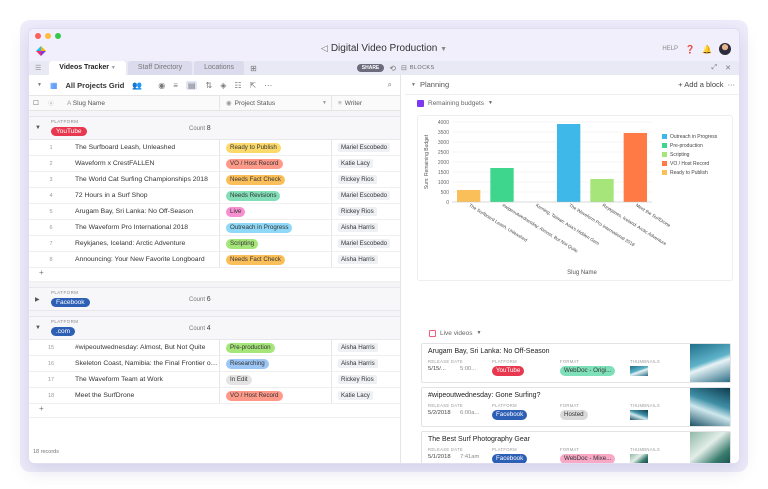 This screenshot has height=489, width=768. Describe the element at coordinates (275, 379) in the screenshot. I see `cell-project-status: In Edit` at that location.